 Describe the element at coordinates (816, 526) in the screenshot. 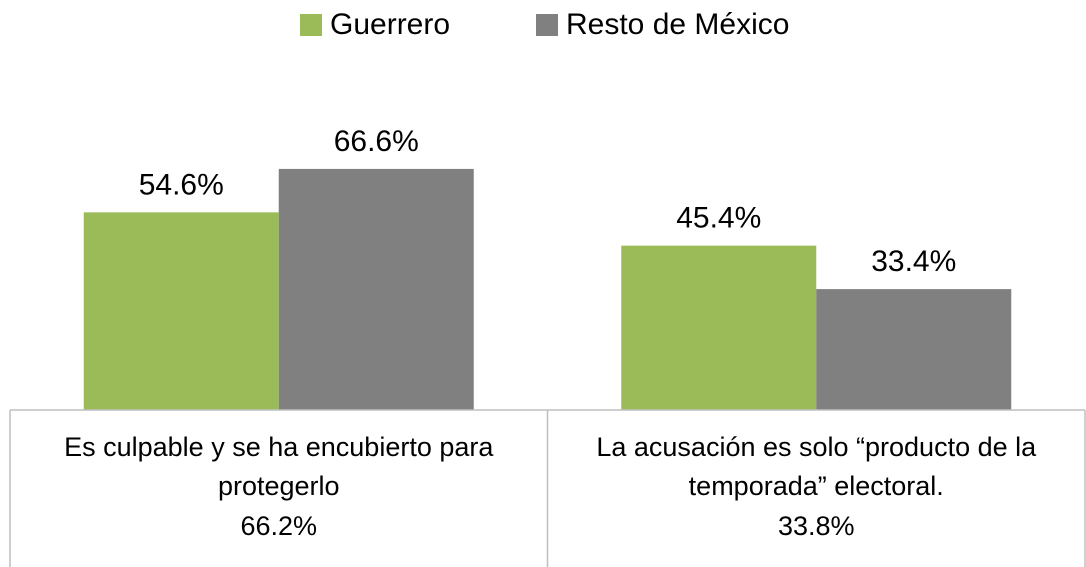

I see `total-label: 33.8%` at that location.